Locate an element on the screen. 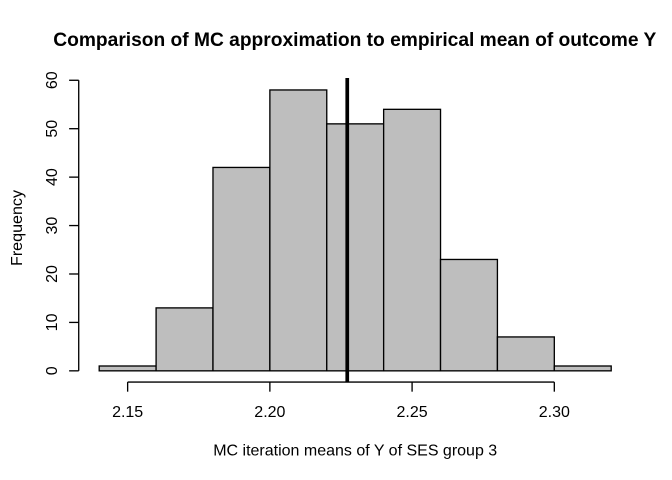 The image size is (672, 480). svg-text: 20 is located at coordinates (52, 274).